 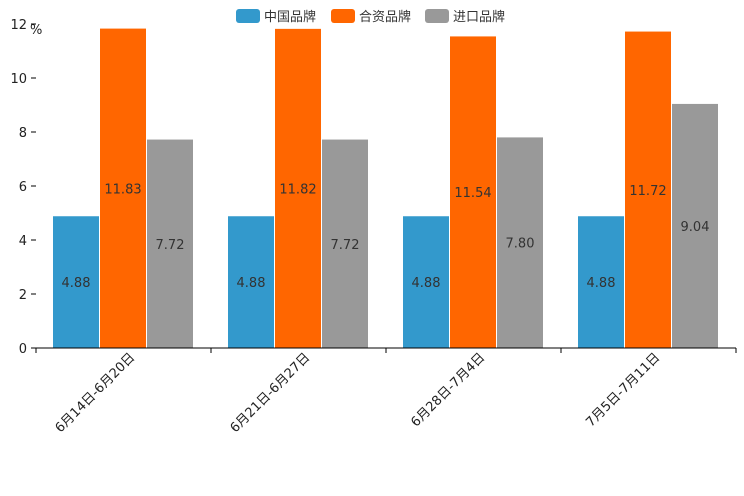 What do you see at coordinates (23, 133) in the screenshot?
I see `y-tick-label: 8` at bounding box center [23, 133].